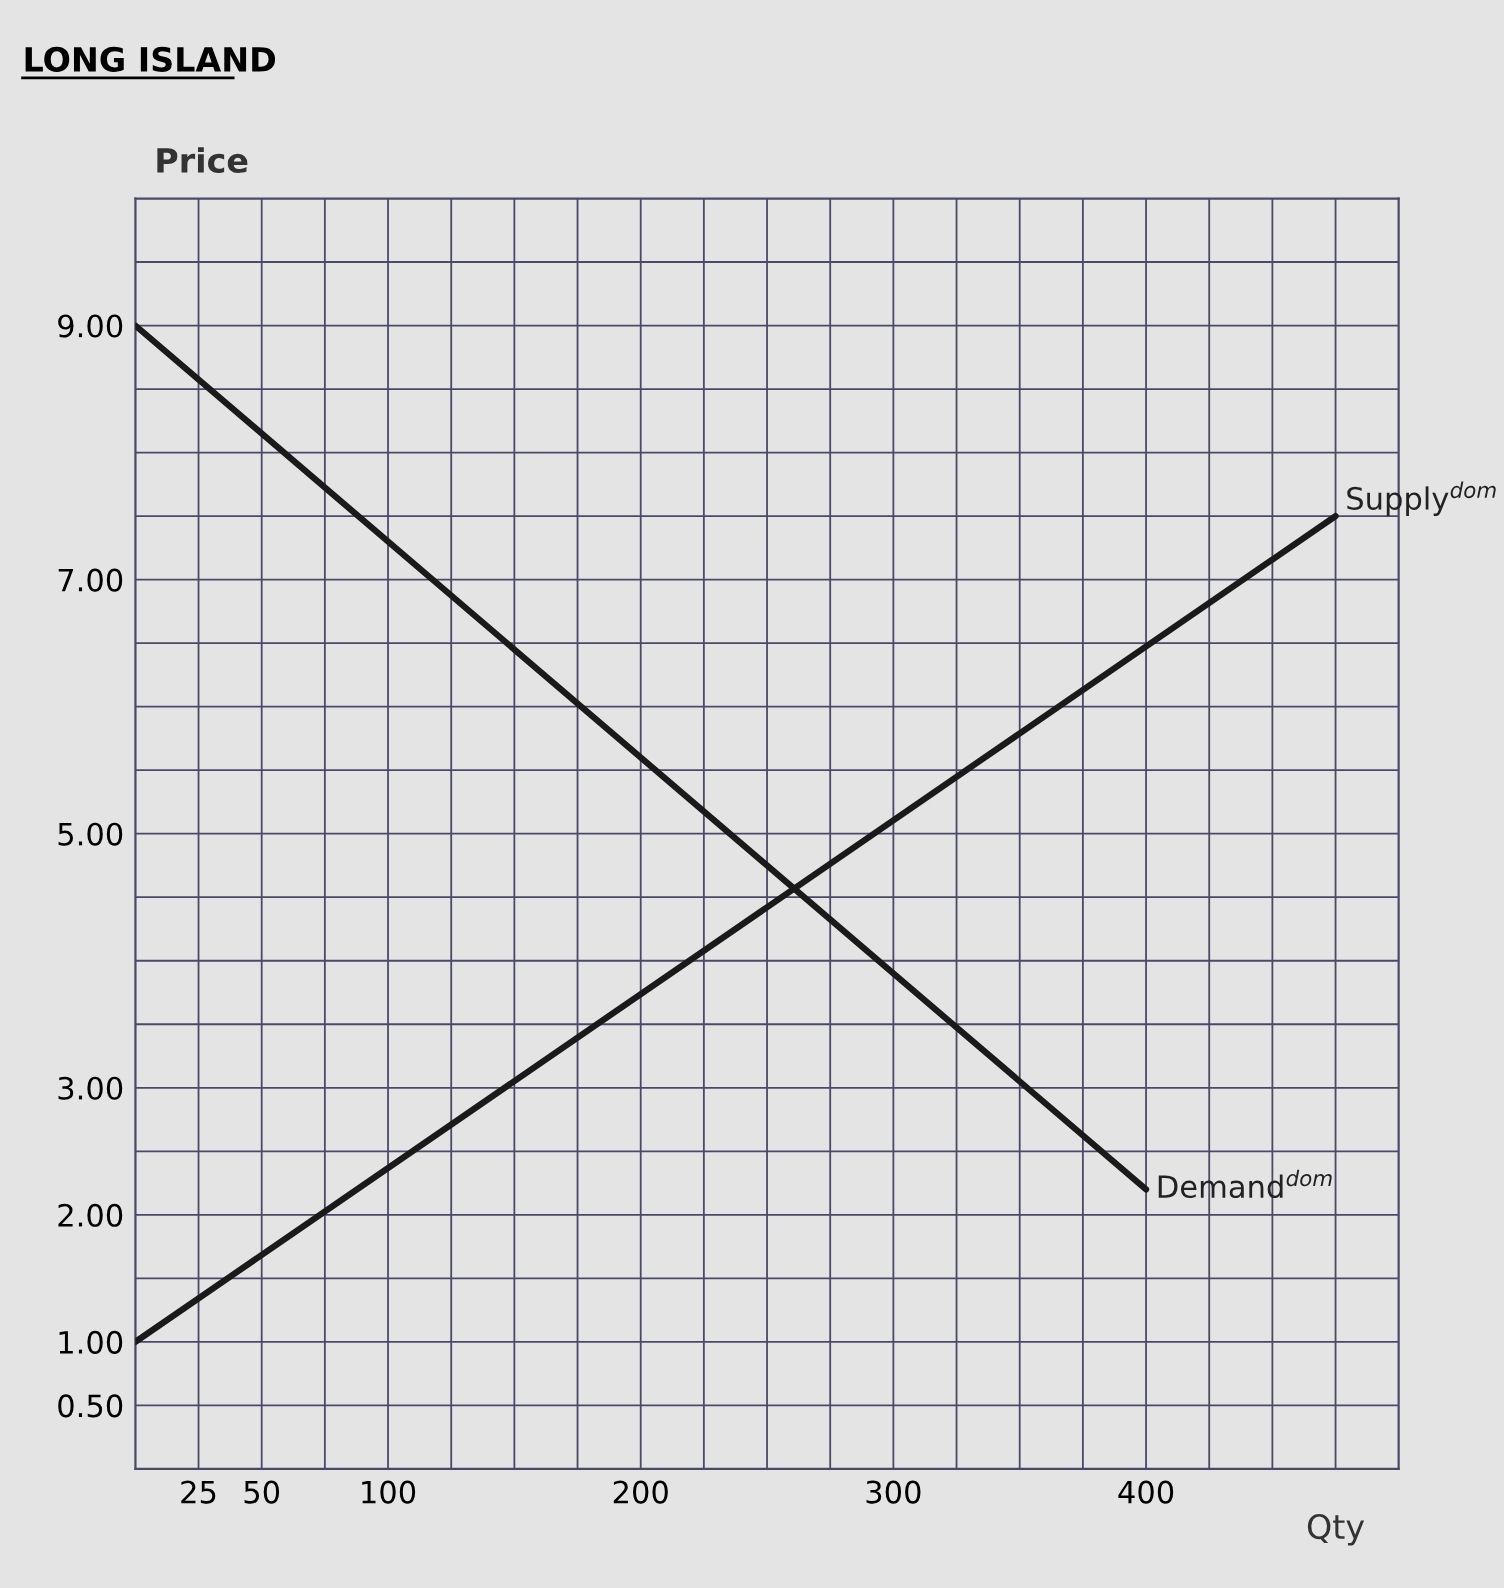 This screenshot has width=1504, height=1588. I want to click on y-axis-title: Price, so click(202, 160).